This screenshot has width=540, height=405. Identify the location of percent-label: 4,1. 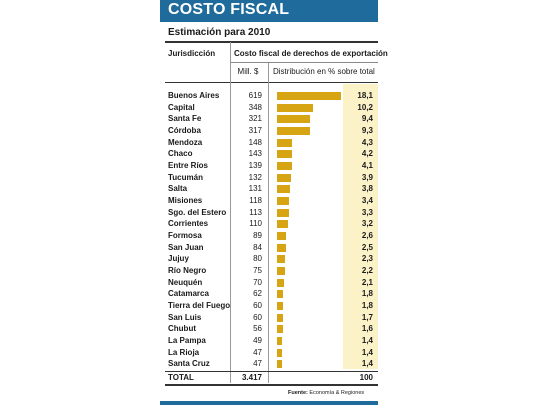
(367, 166).